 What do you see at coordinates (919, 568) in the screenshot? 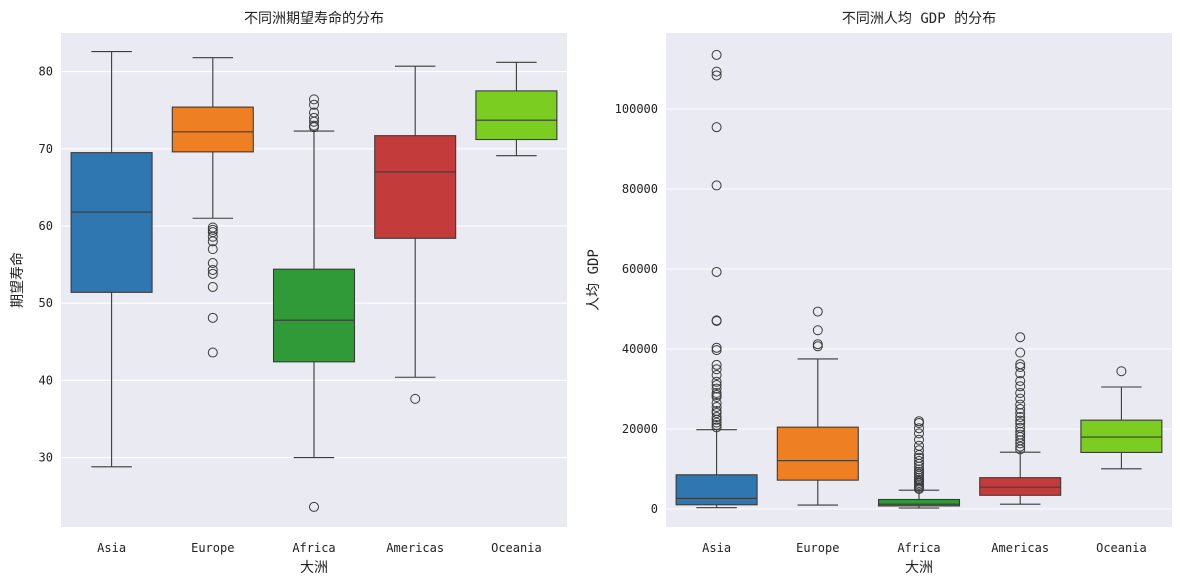
I see `gdp-x-axis-label: 大洲` at bounding box center [919, 568].